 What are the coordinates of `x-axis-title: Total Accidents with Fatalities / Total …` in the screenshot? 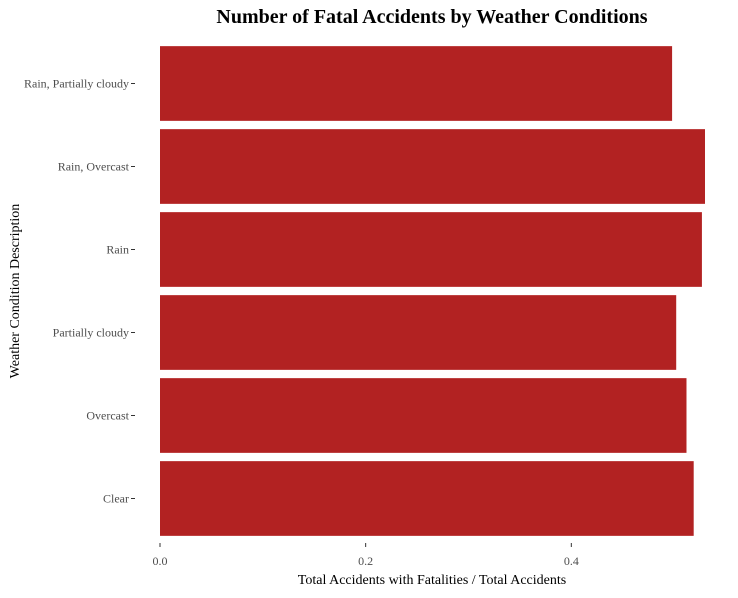 It's located at (432, 580).